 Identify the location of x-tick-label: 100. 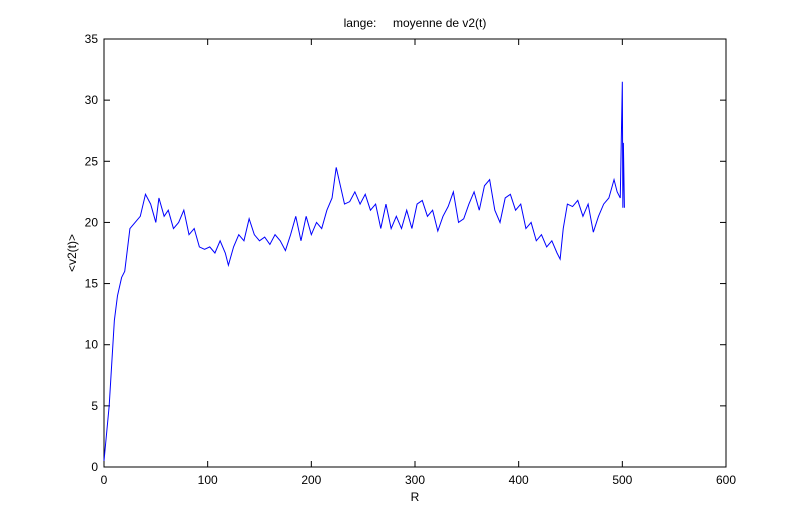
(208, 480).